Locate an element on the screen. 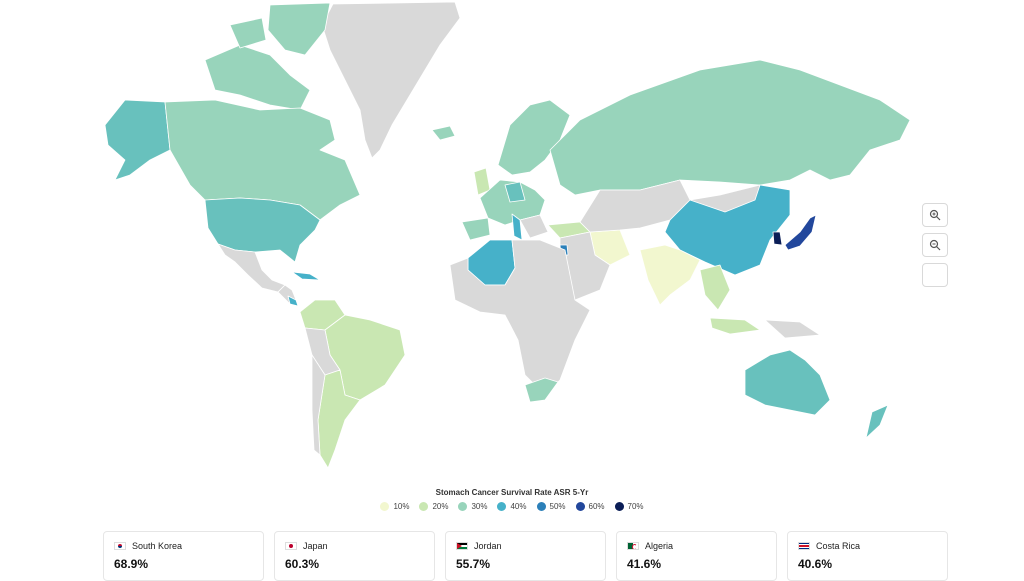 The image size is (1024, 581). indonesia-east is located at coordinates (792, 329).